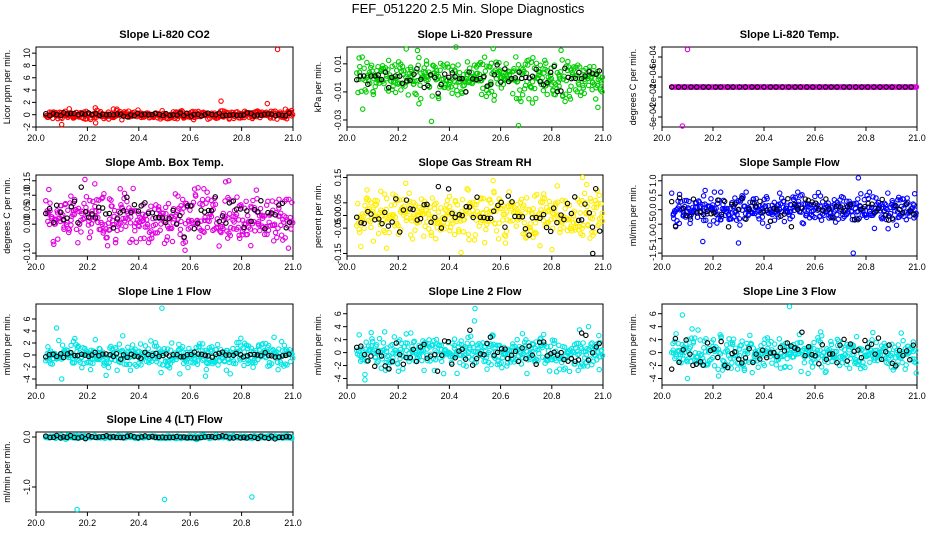 The image size is (936, 540). What do you see at coordinates (7, 472) in the screenshot?
I see `y-axis-label: ml/min per min.` at bounding box center [7, 472].